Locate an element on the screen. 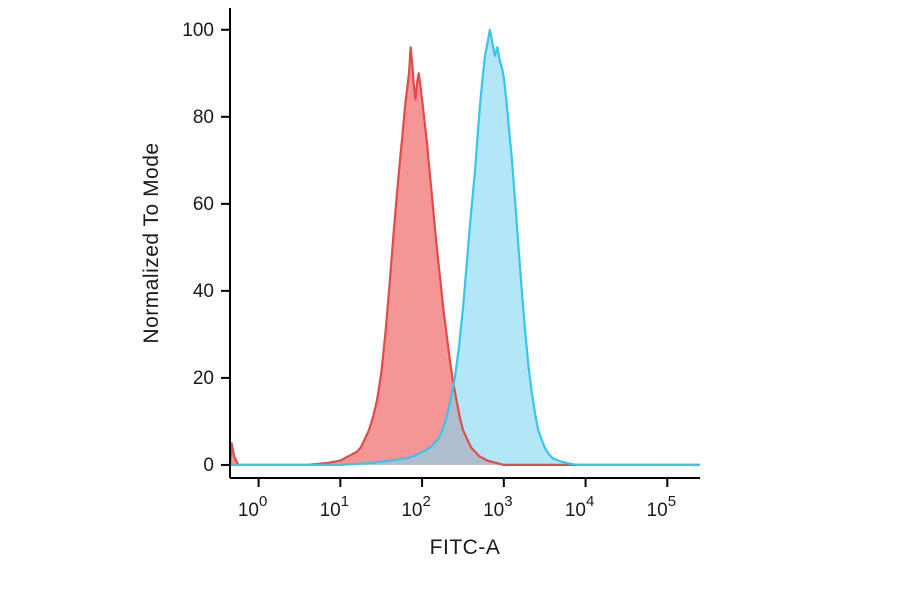 The width and height of the screenshot is (900, 594). y-tick-label: 0 is located at coordinates (208, 465).